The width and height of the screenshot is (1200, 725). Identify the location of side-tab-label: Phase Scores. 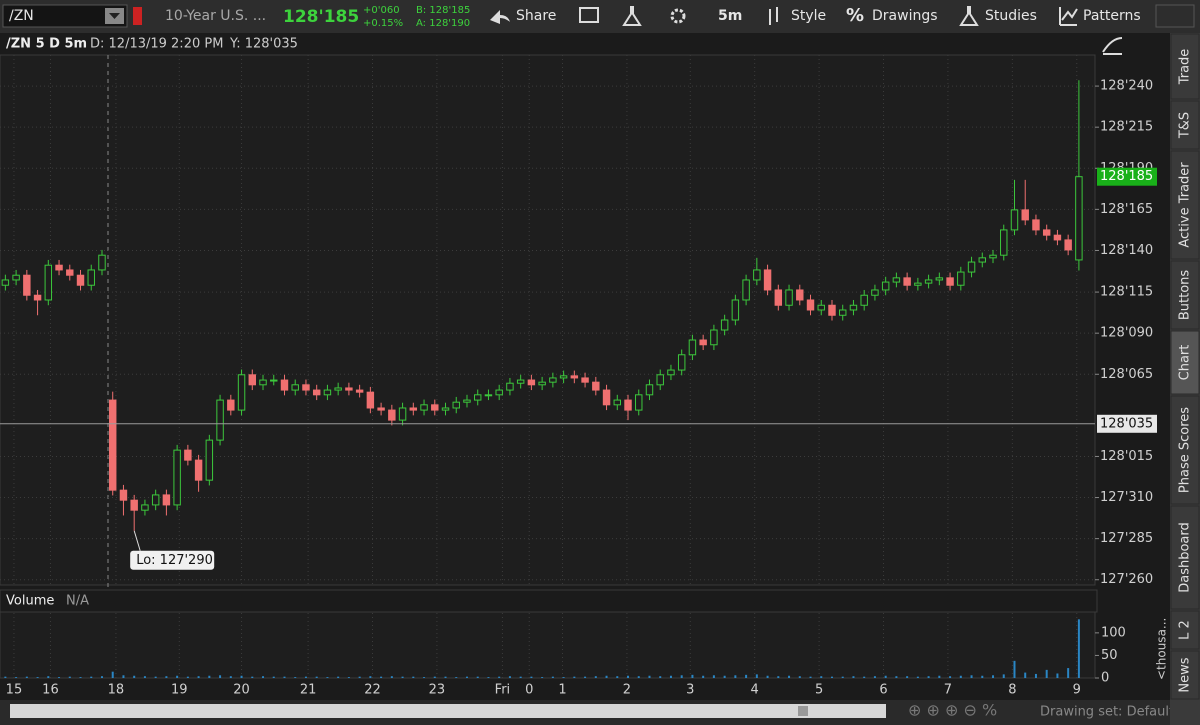
(1185, 450).